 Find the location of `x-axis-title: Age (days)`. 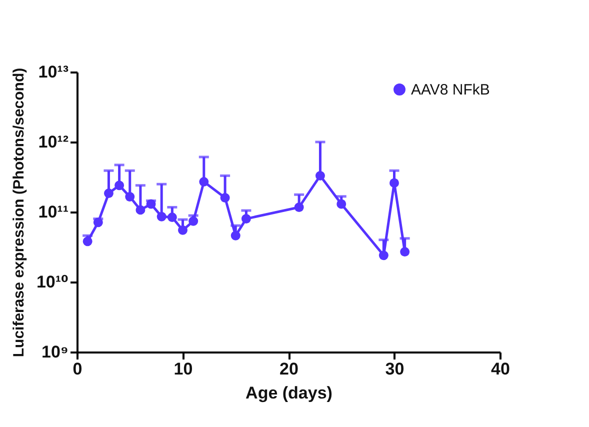

x-axis-title: Age (days) is located at coordinates (289, 393).